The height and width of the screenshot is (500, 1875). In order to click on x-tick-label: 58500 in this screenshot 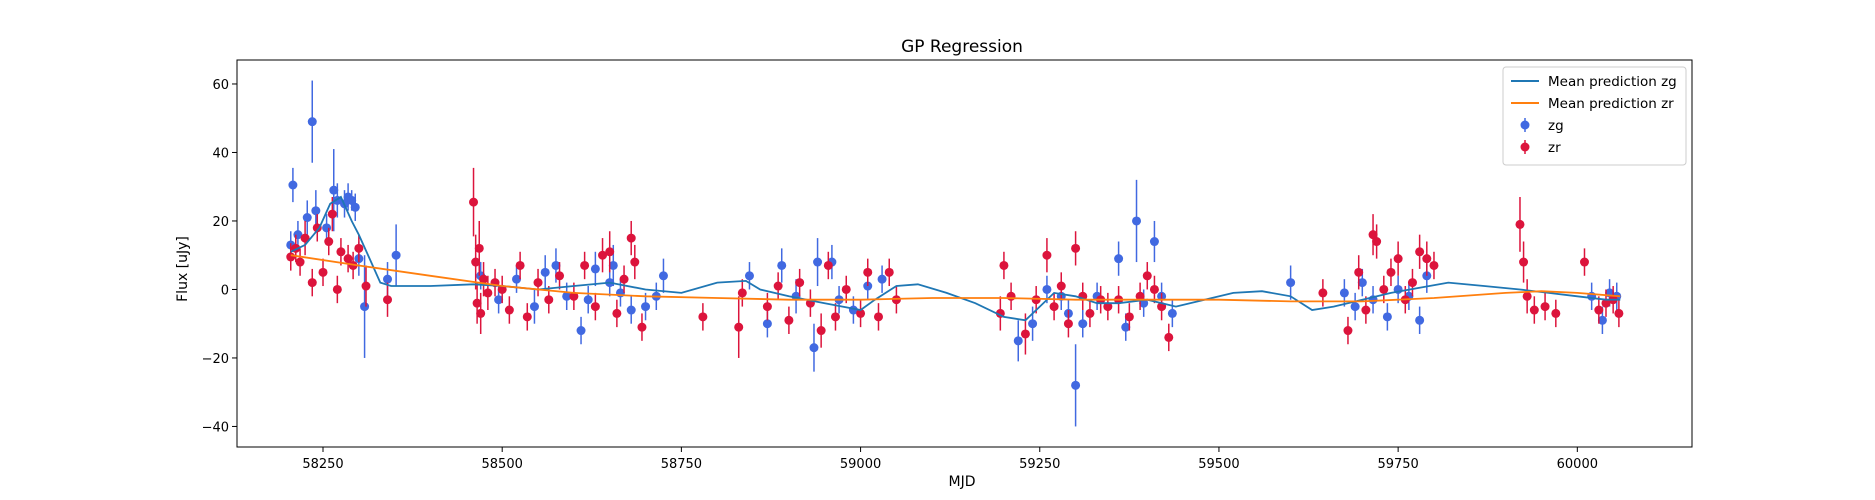, I will do `click(502, 464)`.